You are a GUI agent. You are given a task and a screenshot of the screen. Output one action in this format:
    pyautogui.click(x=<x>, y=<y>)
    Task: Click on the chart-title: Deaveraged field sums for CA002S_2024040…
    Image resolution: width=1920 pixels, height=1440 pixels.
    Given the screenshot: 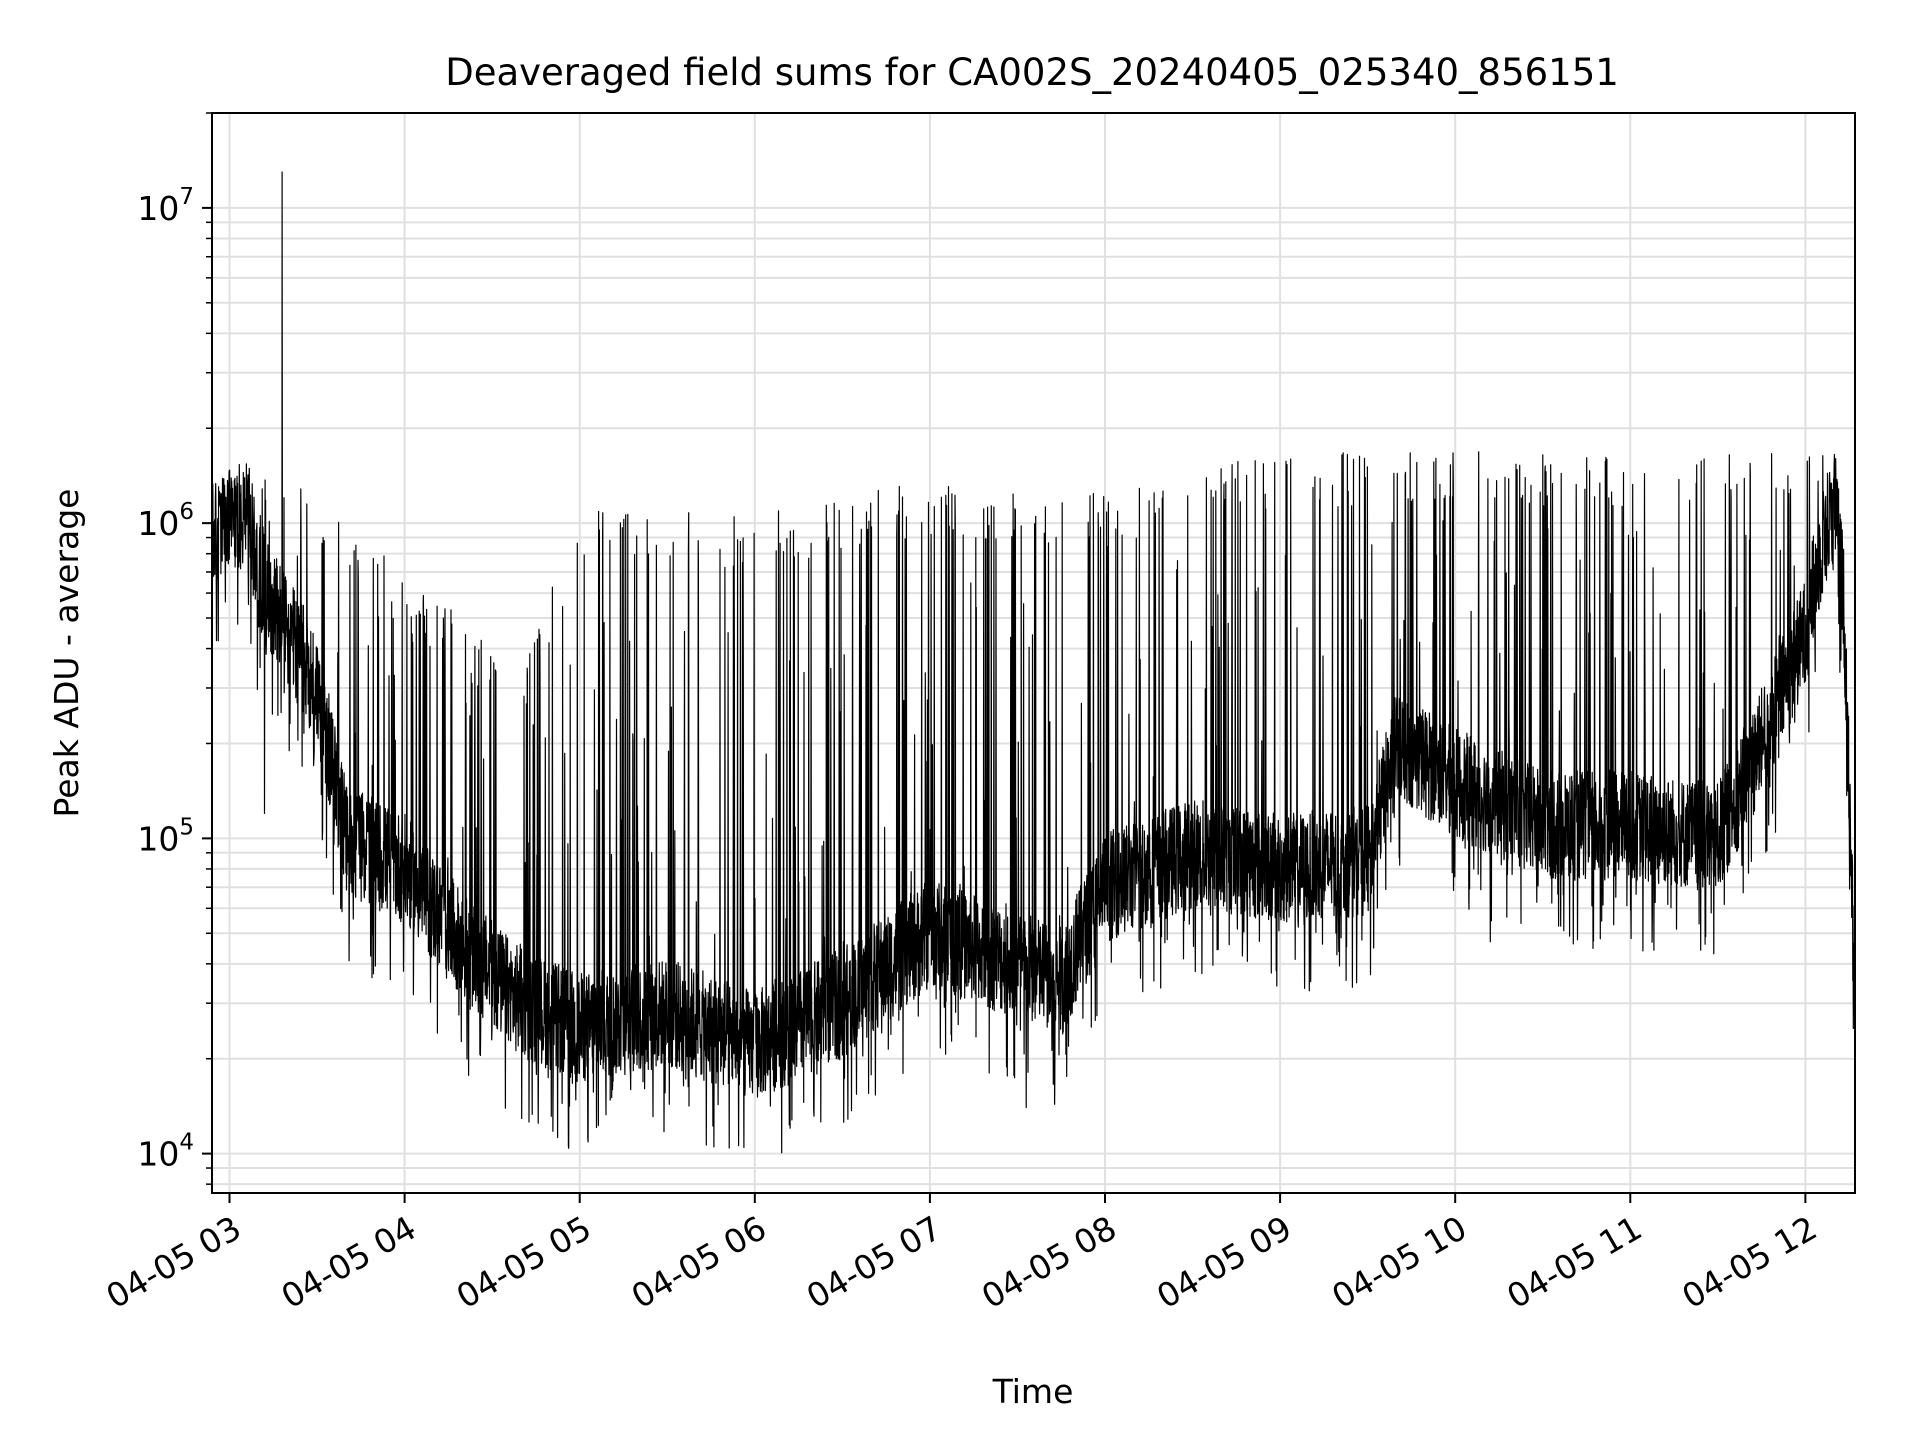 What is the action you would take?
    pyautogui.click(x=1032, y=72)
    